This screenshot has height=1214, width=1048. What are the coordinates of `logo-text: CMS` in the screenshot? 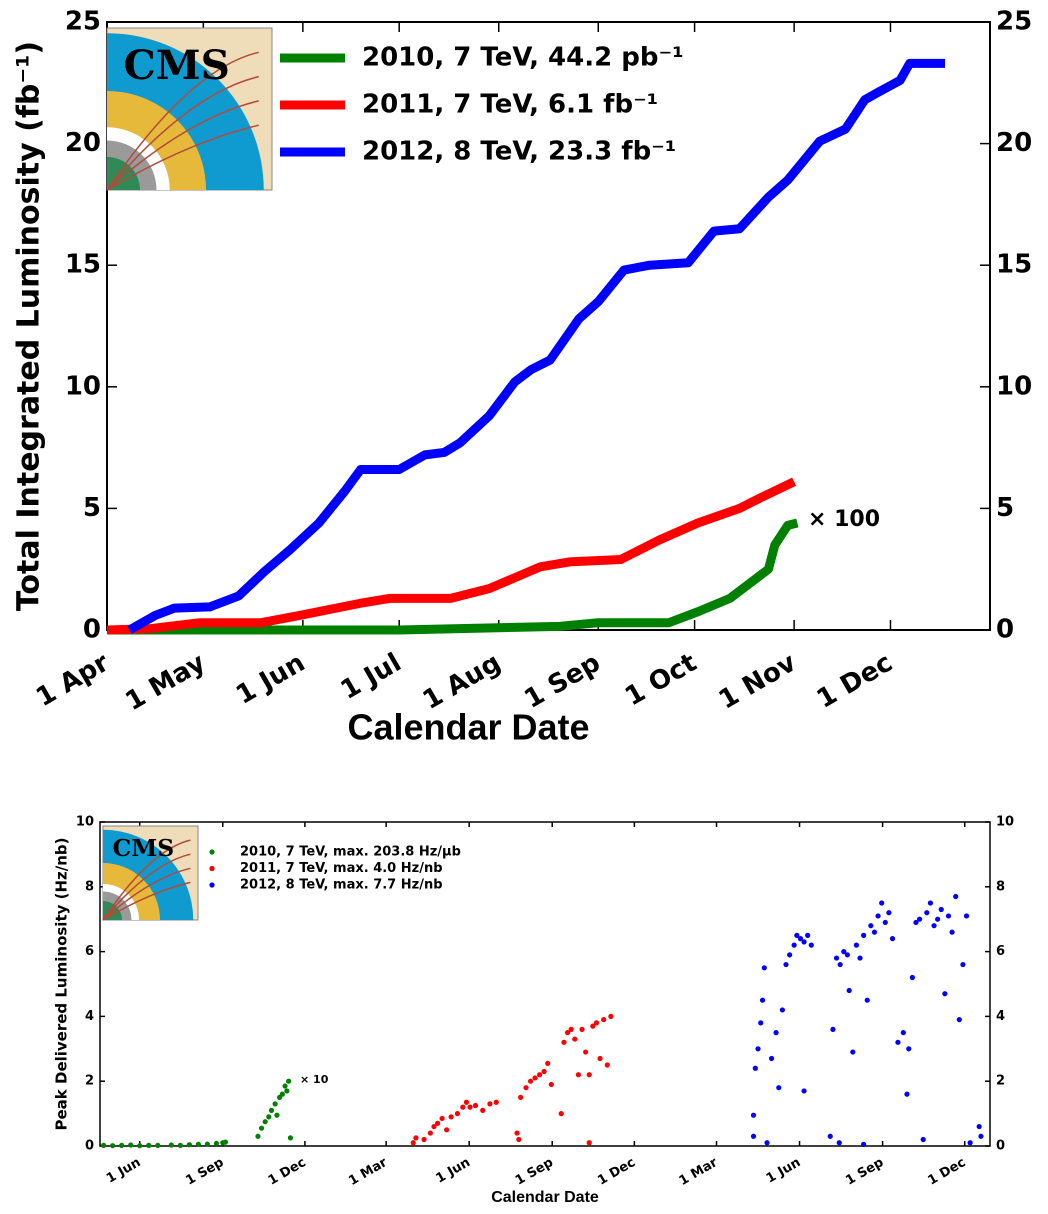 It's located at (144, 848).